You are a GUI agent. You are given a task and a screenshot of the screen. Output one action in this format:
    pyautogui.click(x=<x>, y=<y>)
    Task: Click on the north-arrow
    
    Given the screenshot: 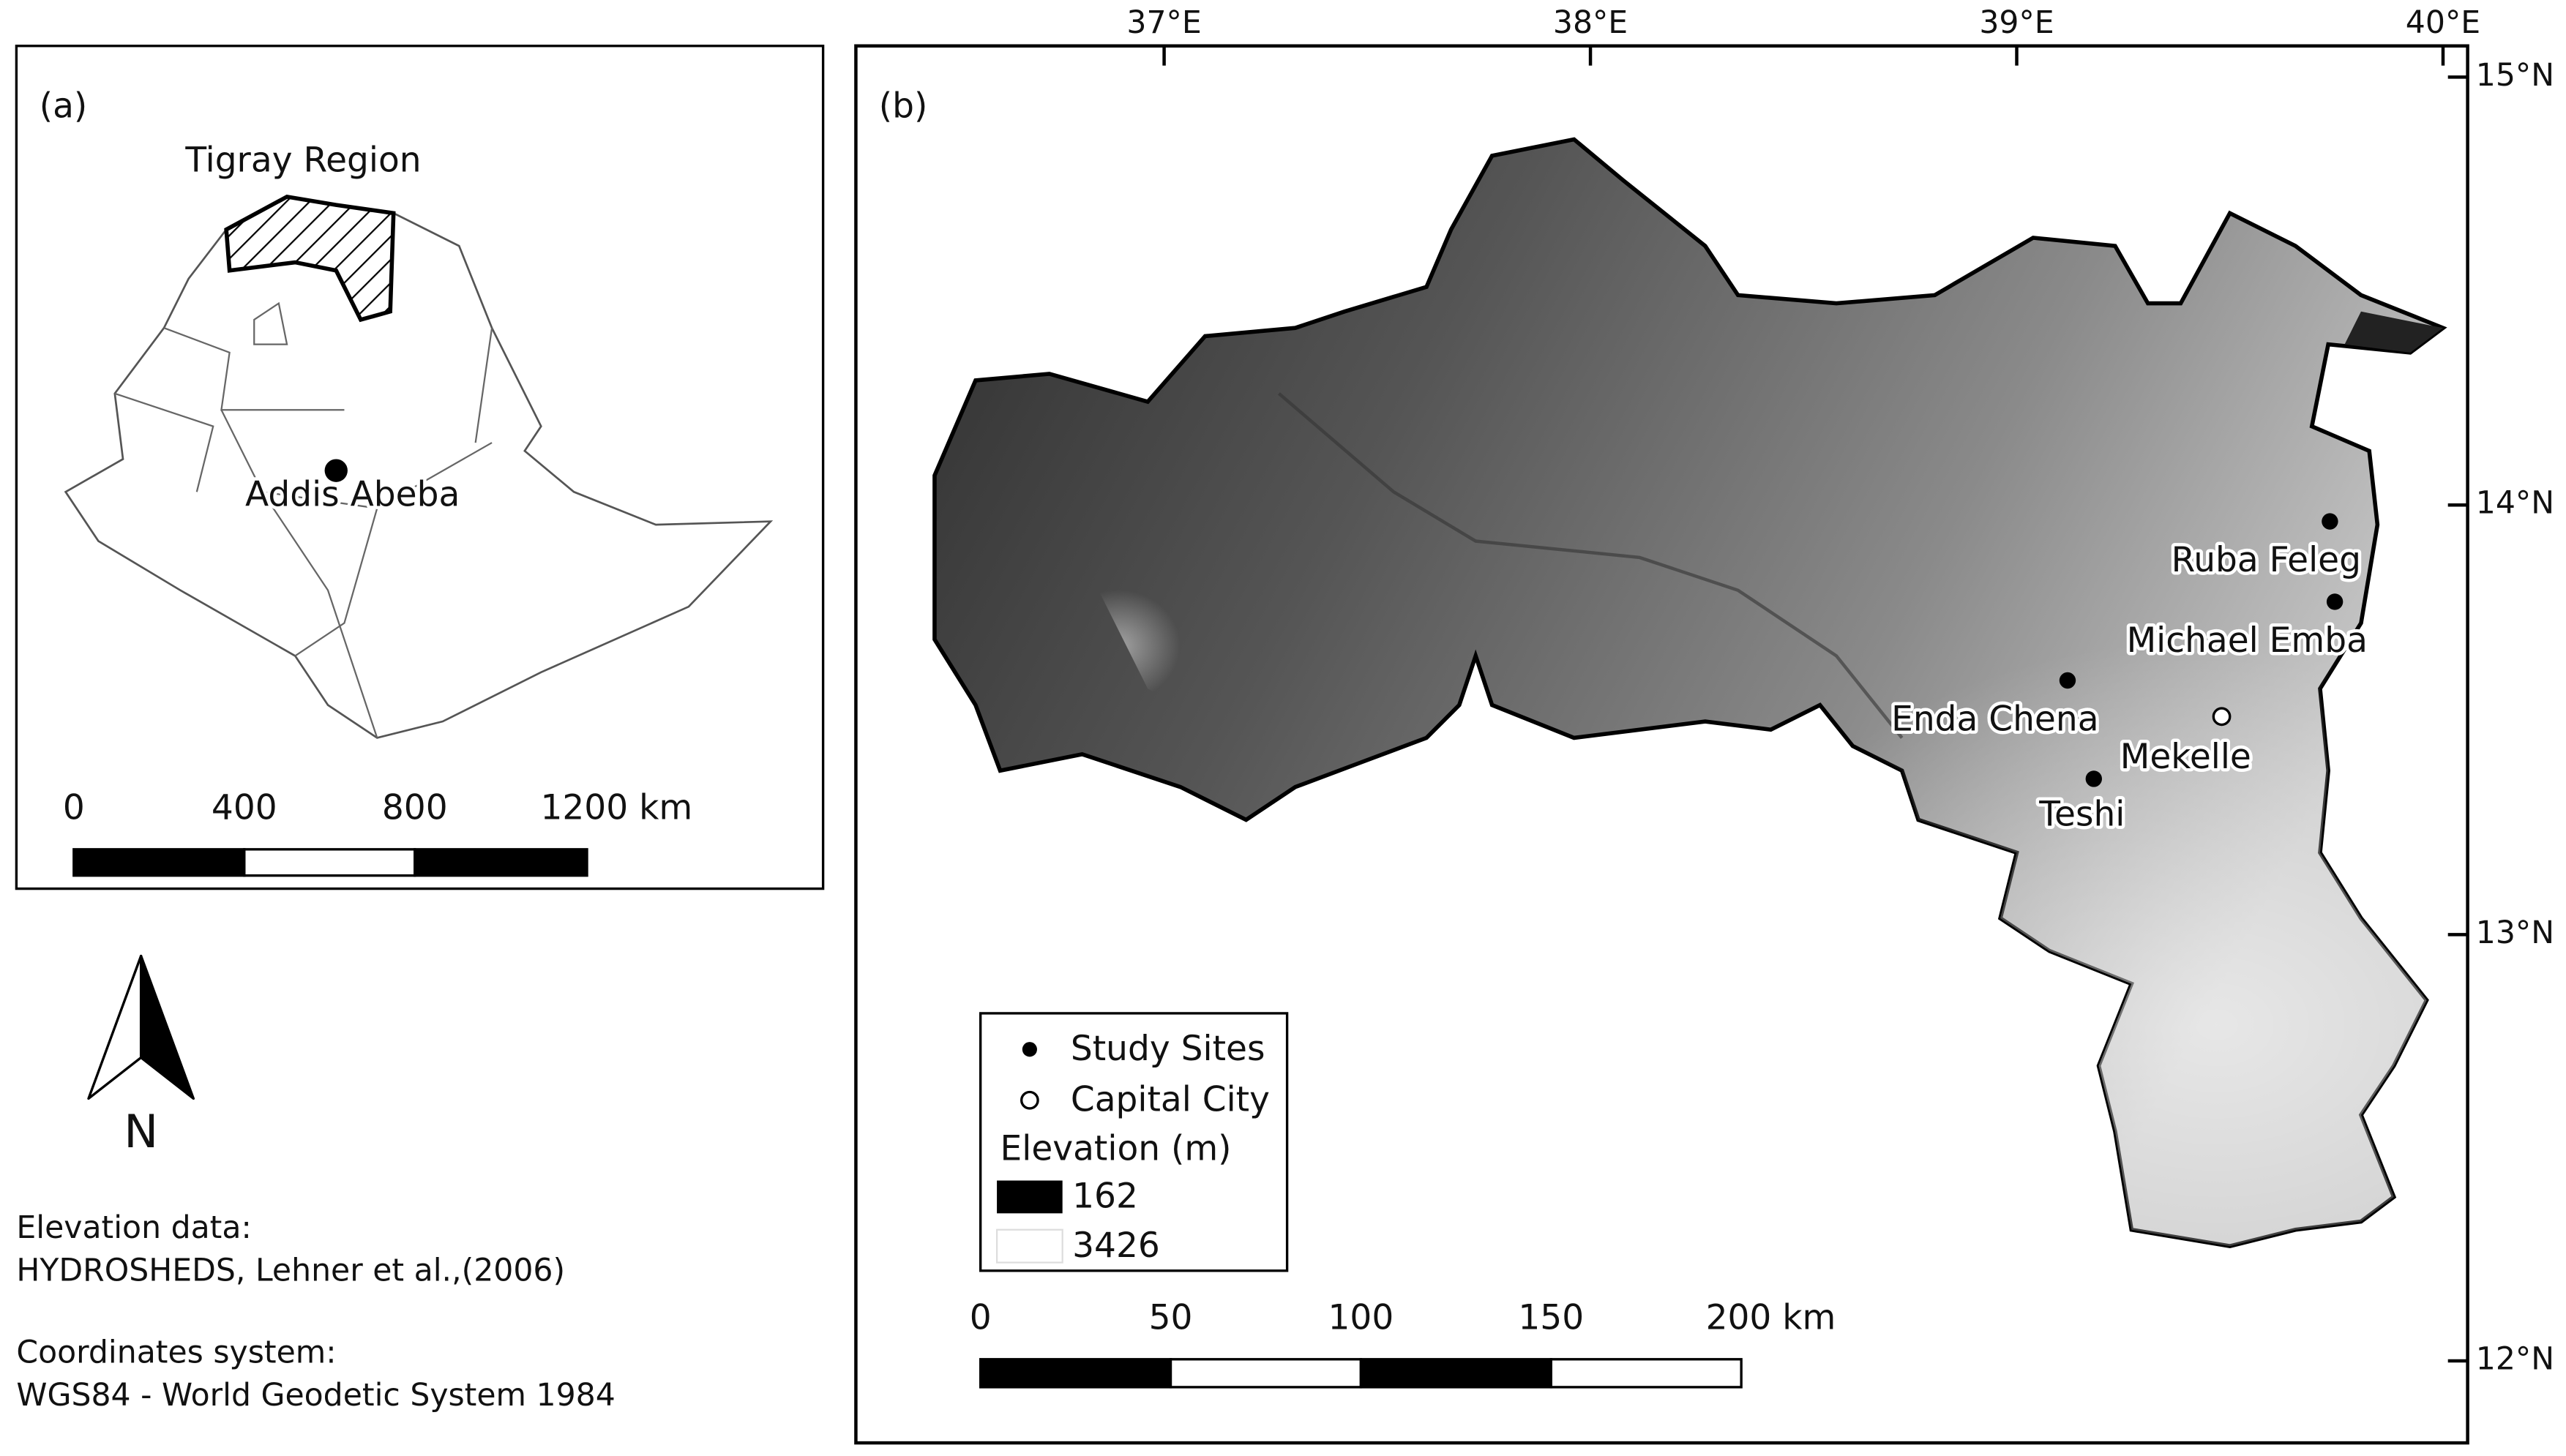 What is the action you would take?
    pyautogui.click(x=141, y=1027)
    